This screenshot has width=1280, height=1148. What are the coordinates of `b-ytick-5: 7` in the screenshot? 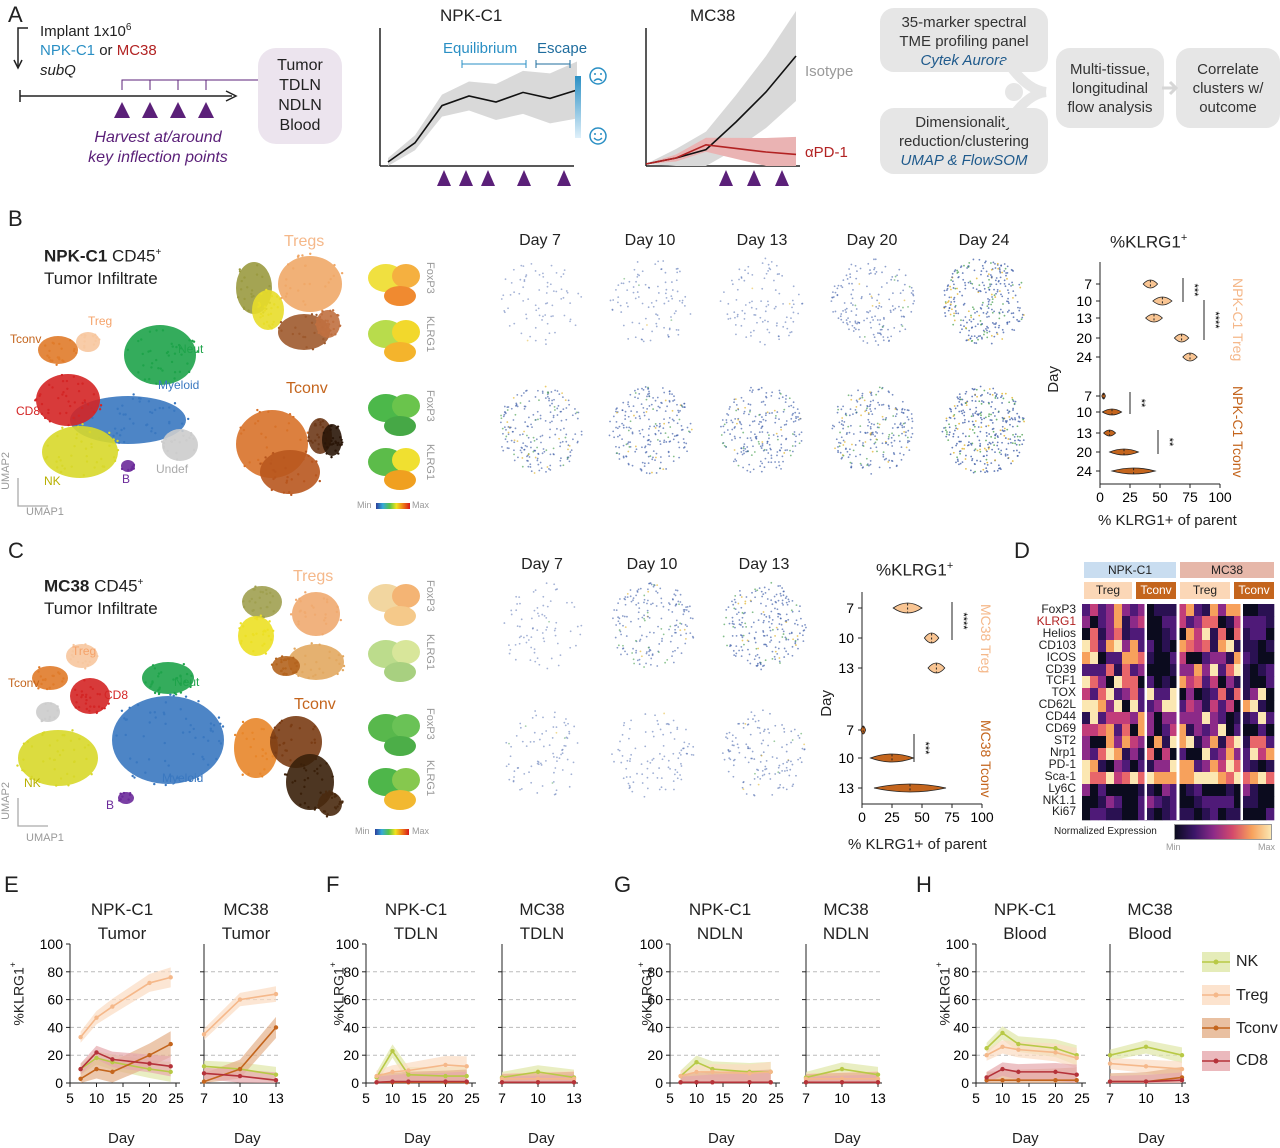 It's located at (1088, 396).